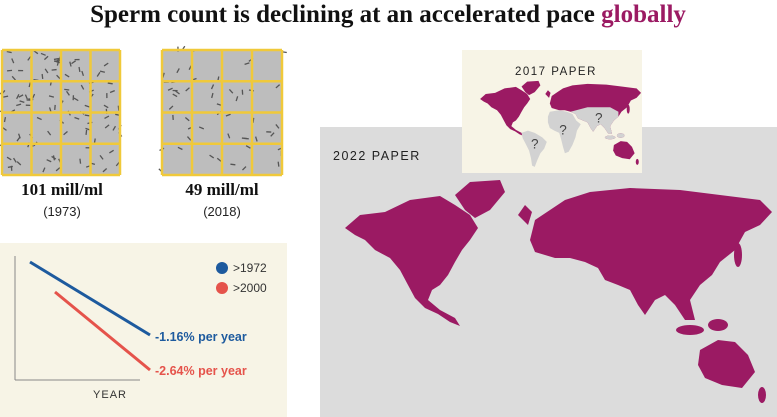  I want to click on sample-count: 101 mill/ml, so click(62, 189).